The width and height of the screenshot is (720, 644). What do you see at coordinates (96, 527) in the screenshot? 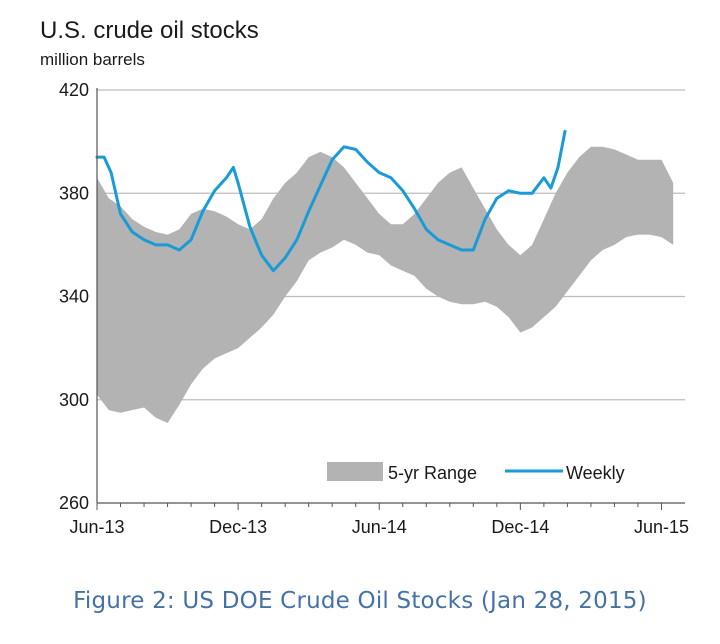
I see `x-tick-label: Jun-13` at bounding box center [96, 527].